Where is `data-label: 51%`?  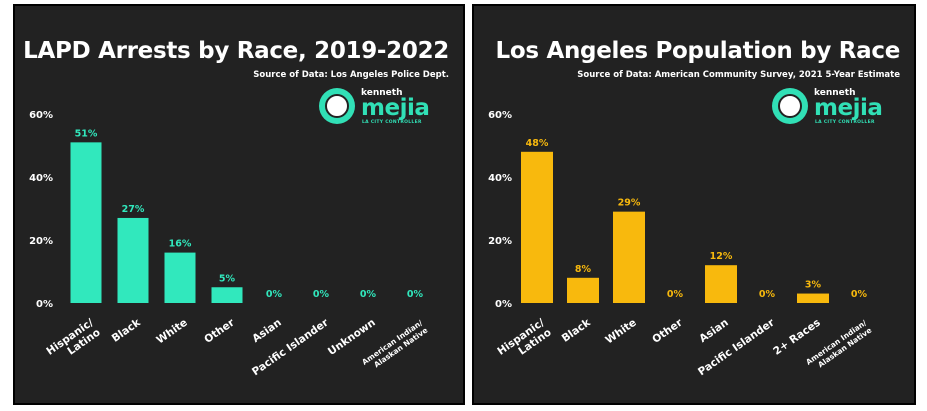
data-label: 51% is located at coordinates (86, 133).